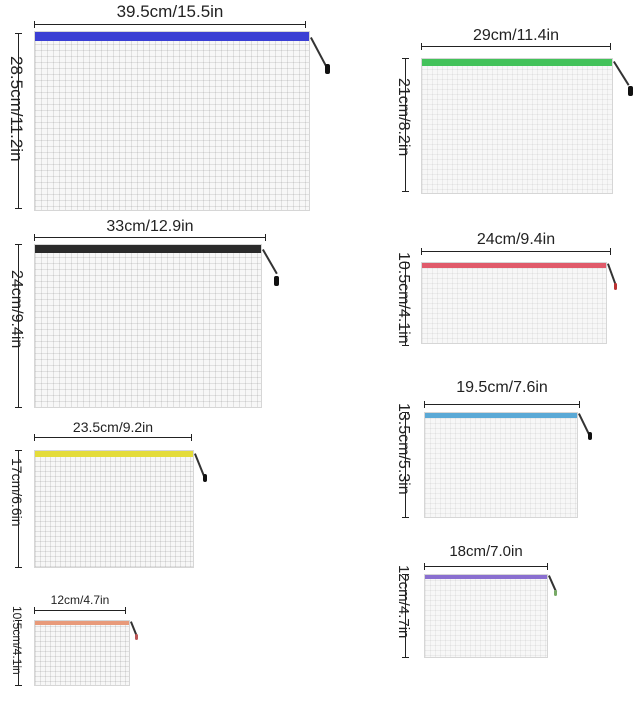  I want to click on width-label: 19.5cm/7.6in, so click(502, 387).